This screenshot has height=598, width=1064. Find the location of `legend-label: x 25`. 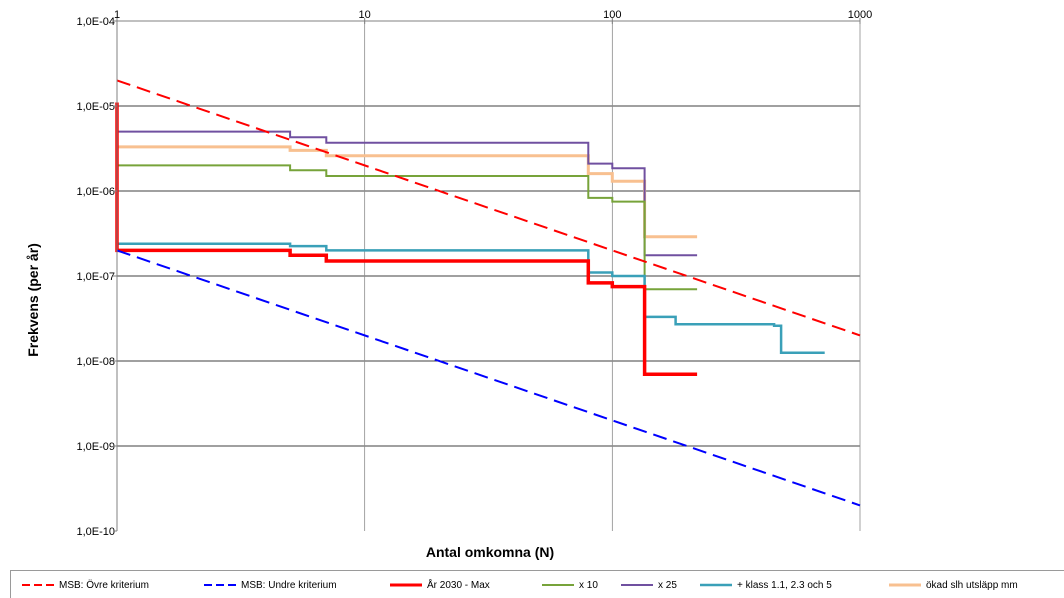

legend-label: x 25 is located at coordinates (667, 585).